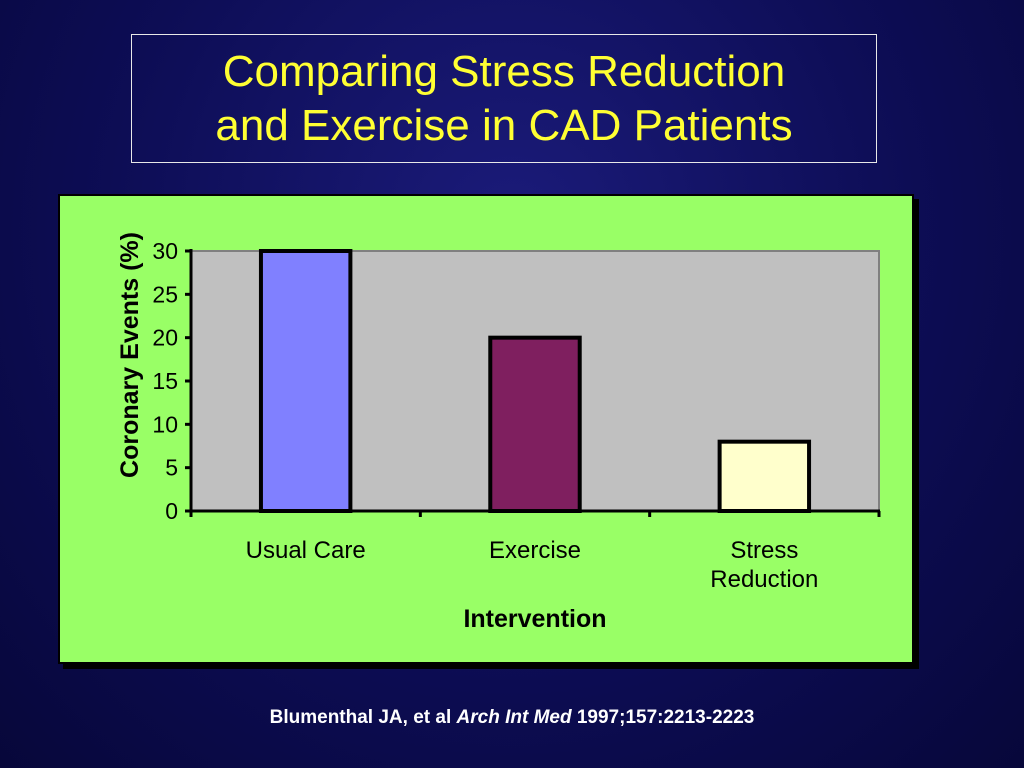 This screenshot has width=1024, height=768. Describe the element at coordinates (504, 71) in the screenshot. I see `slide-title-line-1: Comparing Stress Reduction` at that location.